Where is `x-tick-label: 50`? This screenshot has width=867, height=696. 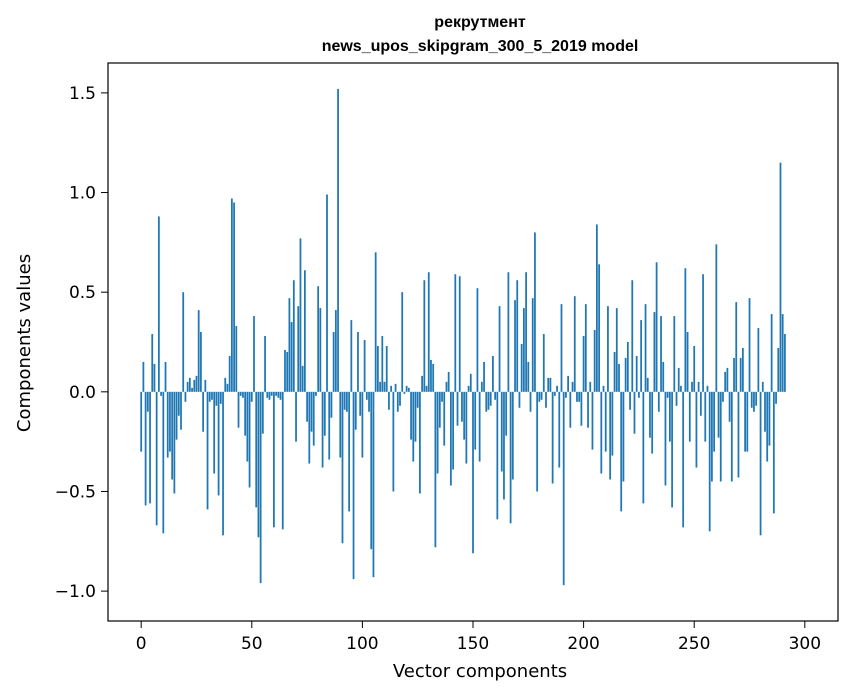
x-tick-label: 50 is located at coordinates (252, 644).